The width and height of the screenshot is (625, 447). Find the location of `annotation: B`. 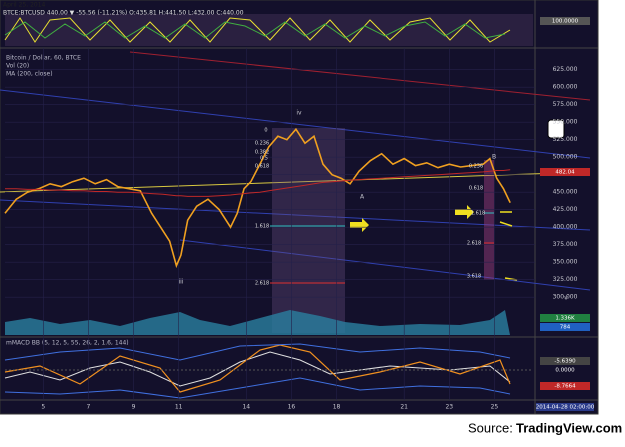

annotation: B is located at coordinates (494, 157).